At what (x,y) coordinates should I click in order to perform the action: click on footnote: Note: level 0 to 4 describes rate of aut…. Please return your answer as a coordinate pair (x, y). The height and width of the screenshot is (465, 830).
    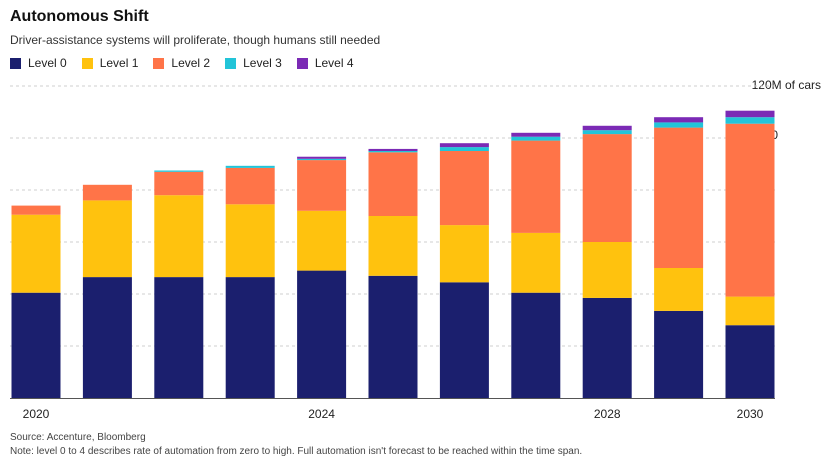
    Looking at the image, I should click on (296, 451).